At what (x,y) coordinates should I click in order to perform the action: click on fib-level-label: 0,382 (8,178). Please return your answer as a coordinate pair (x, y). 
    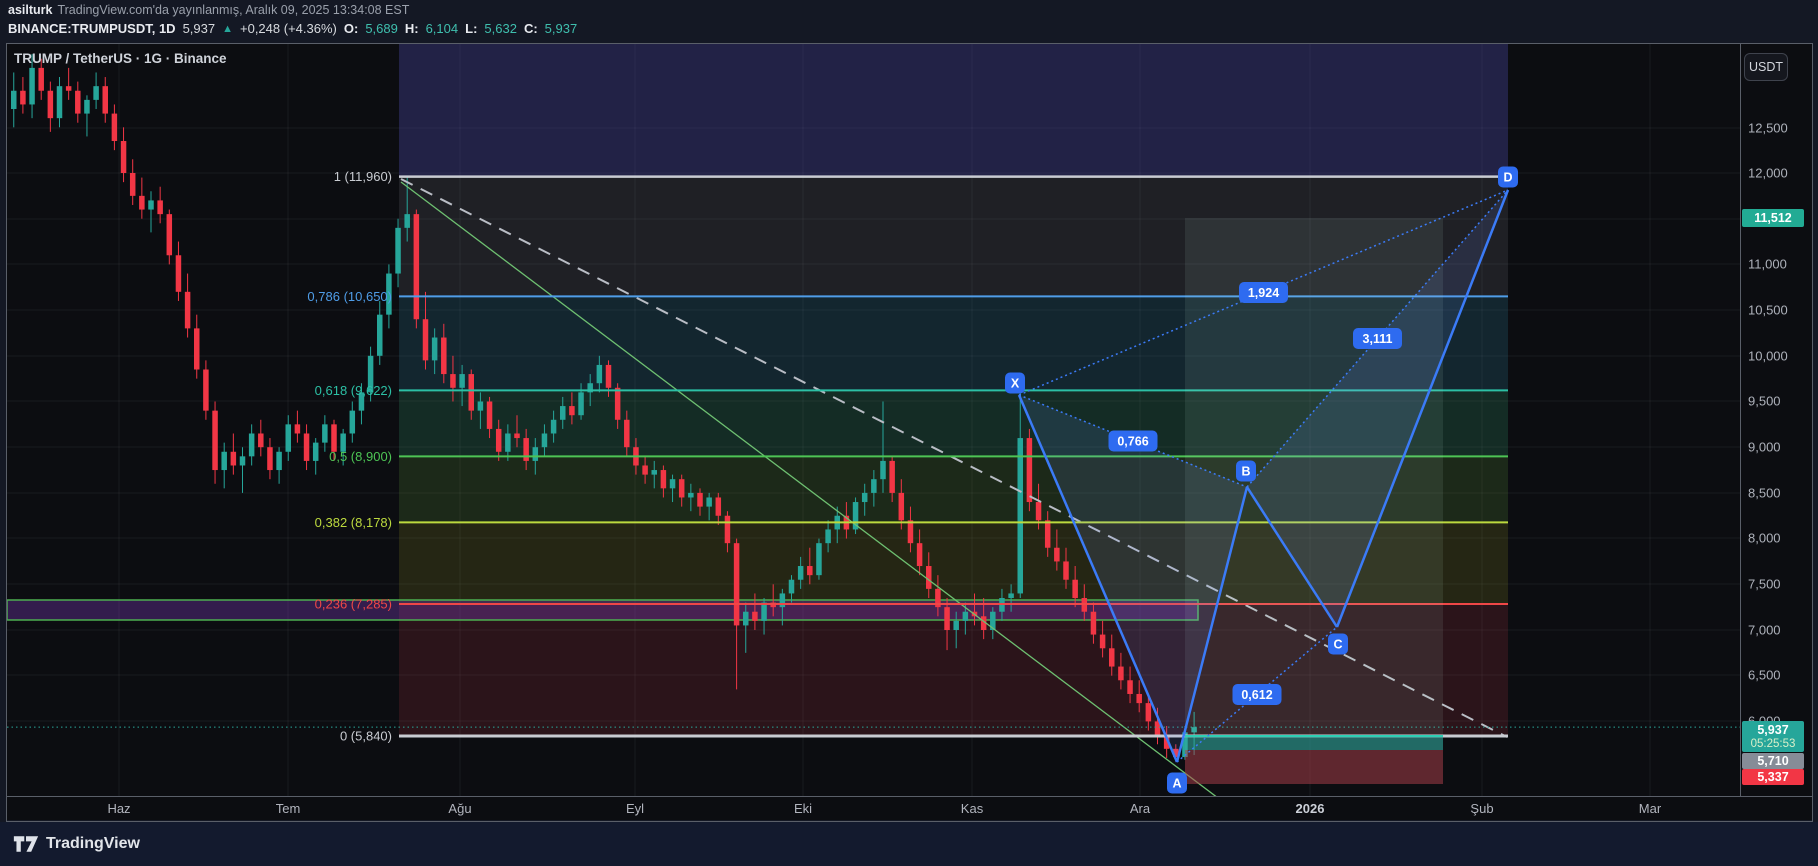
    Looking at the image, I should click on (353, 522).